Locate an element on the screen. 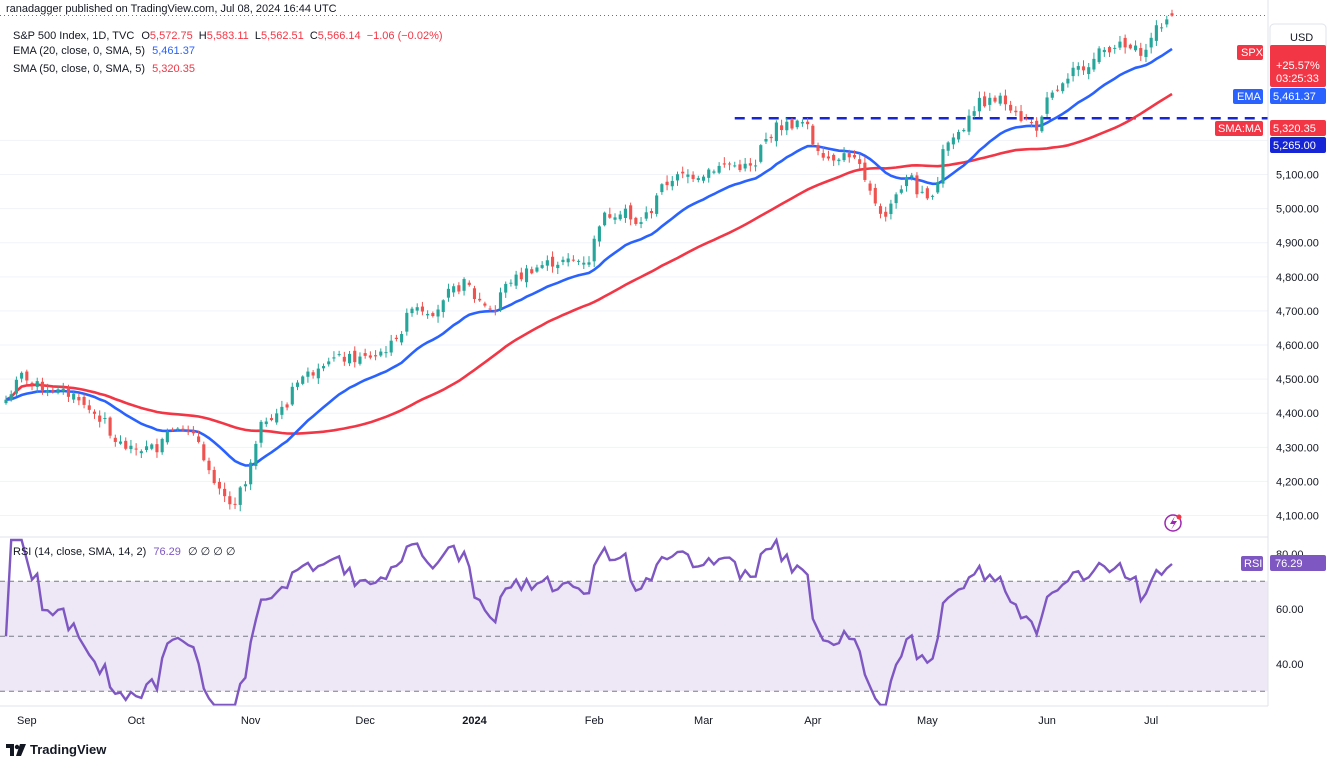 This screenshot has height=767, width=1338. ema-value-tag is located at coordinates (1298, 96).